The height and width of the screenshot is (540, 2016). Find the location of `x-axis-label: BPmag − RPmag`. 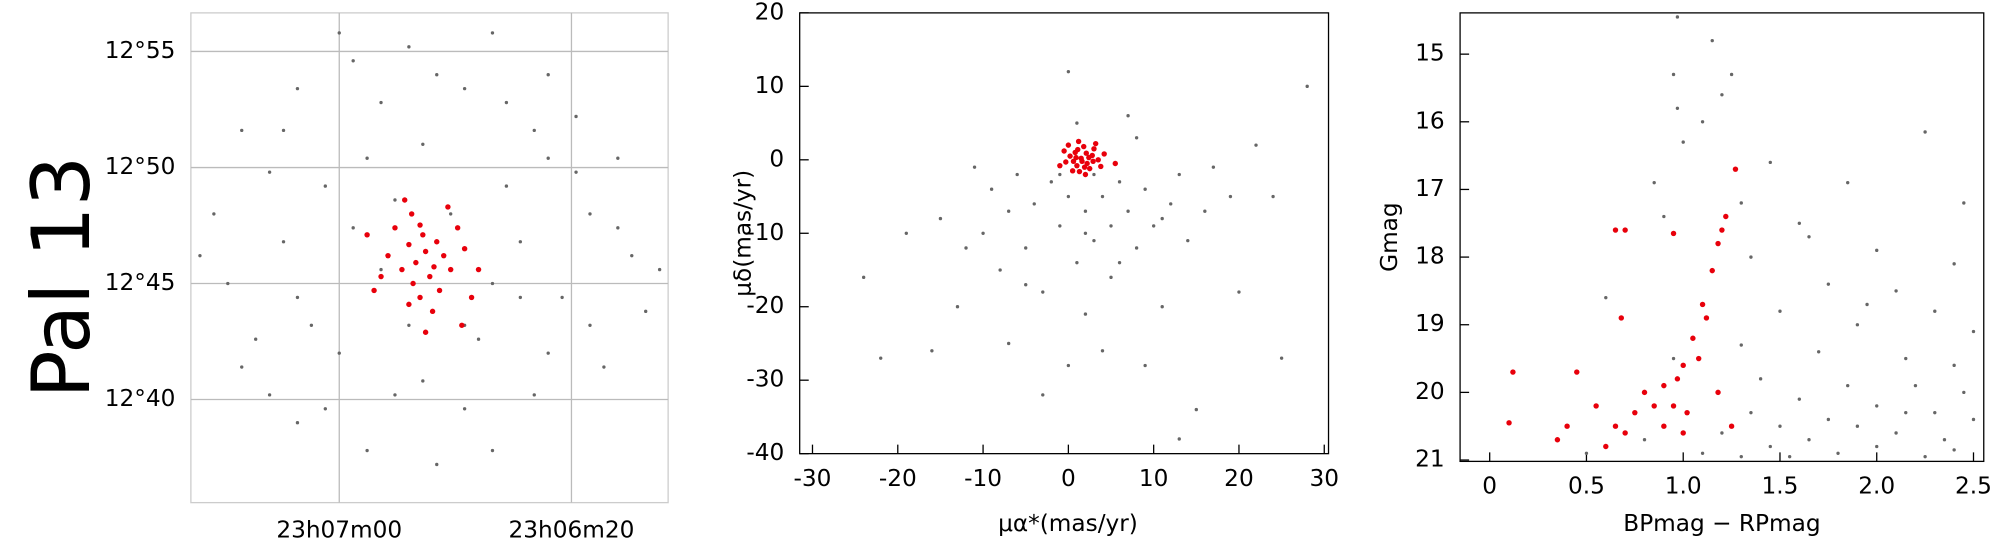

x-axis-label: BPmag − RPmag is located at coordinates (1721, 523).